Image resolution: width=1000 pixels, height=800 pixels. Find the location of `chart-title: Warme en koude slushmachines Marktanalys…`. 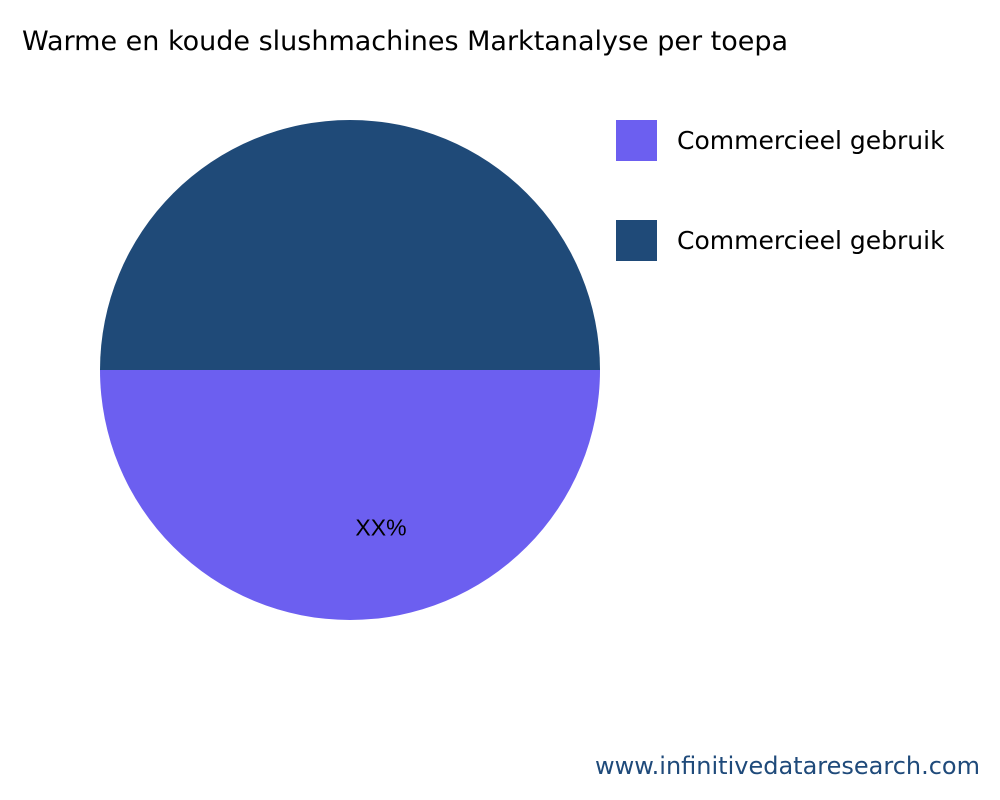

chart-title: Warme en koude slushmachines Marktanalys… is located at coordinates (405, 41).